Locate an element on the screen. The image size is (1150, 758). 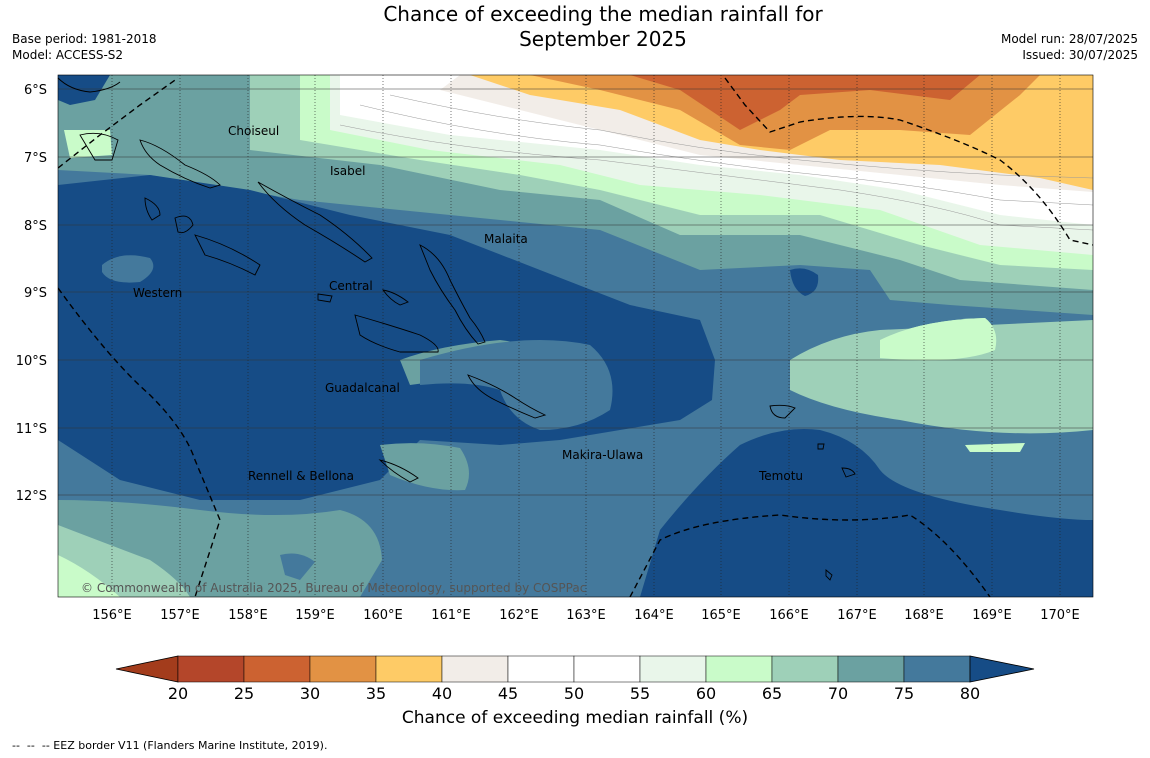
colorbar-tick-label: 60 is located at coordinates (706, 693).